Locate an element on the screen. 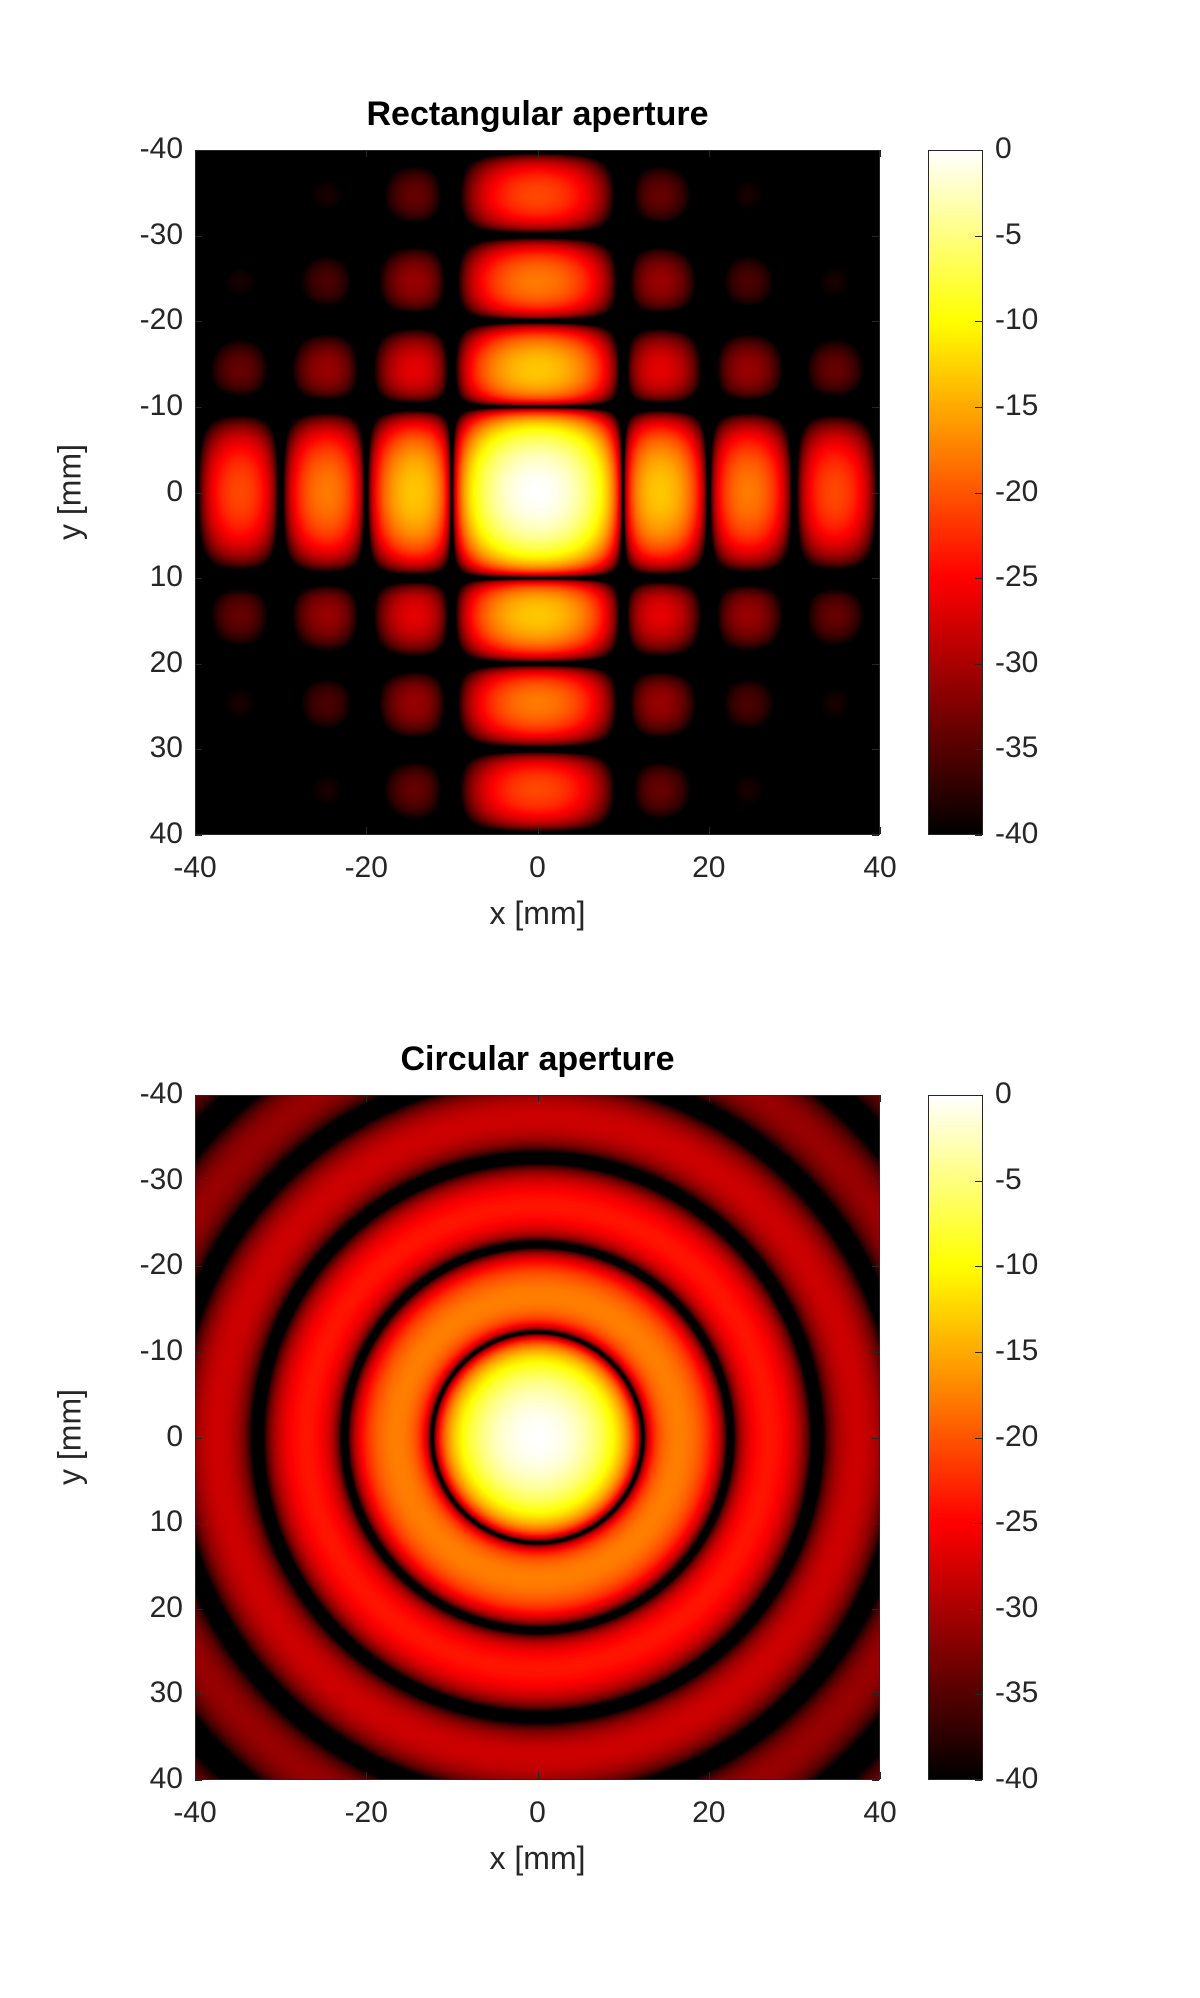 The height and width of the screenshot is (1998, 1200). colorbar-tick-label: 0 is located at coordinates (1003, 1093).